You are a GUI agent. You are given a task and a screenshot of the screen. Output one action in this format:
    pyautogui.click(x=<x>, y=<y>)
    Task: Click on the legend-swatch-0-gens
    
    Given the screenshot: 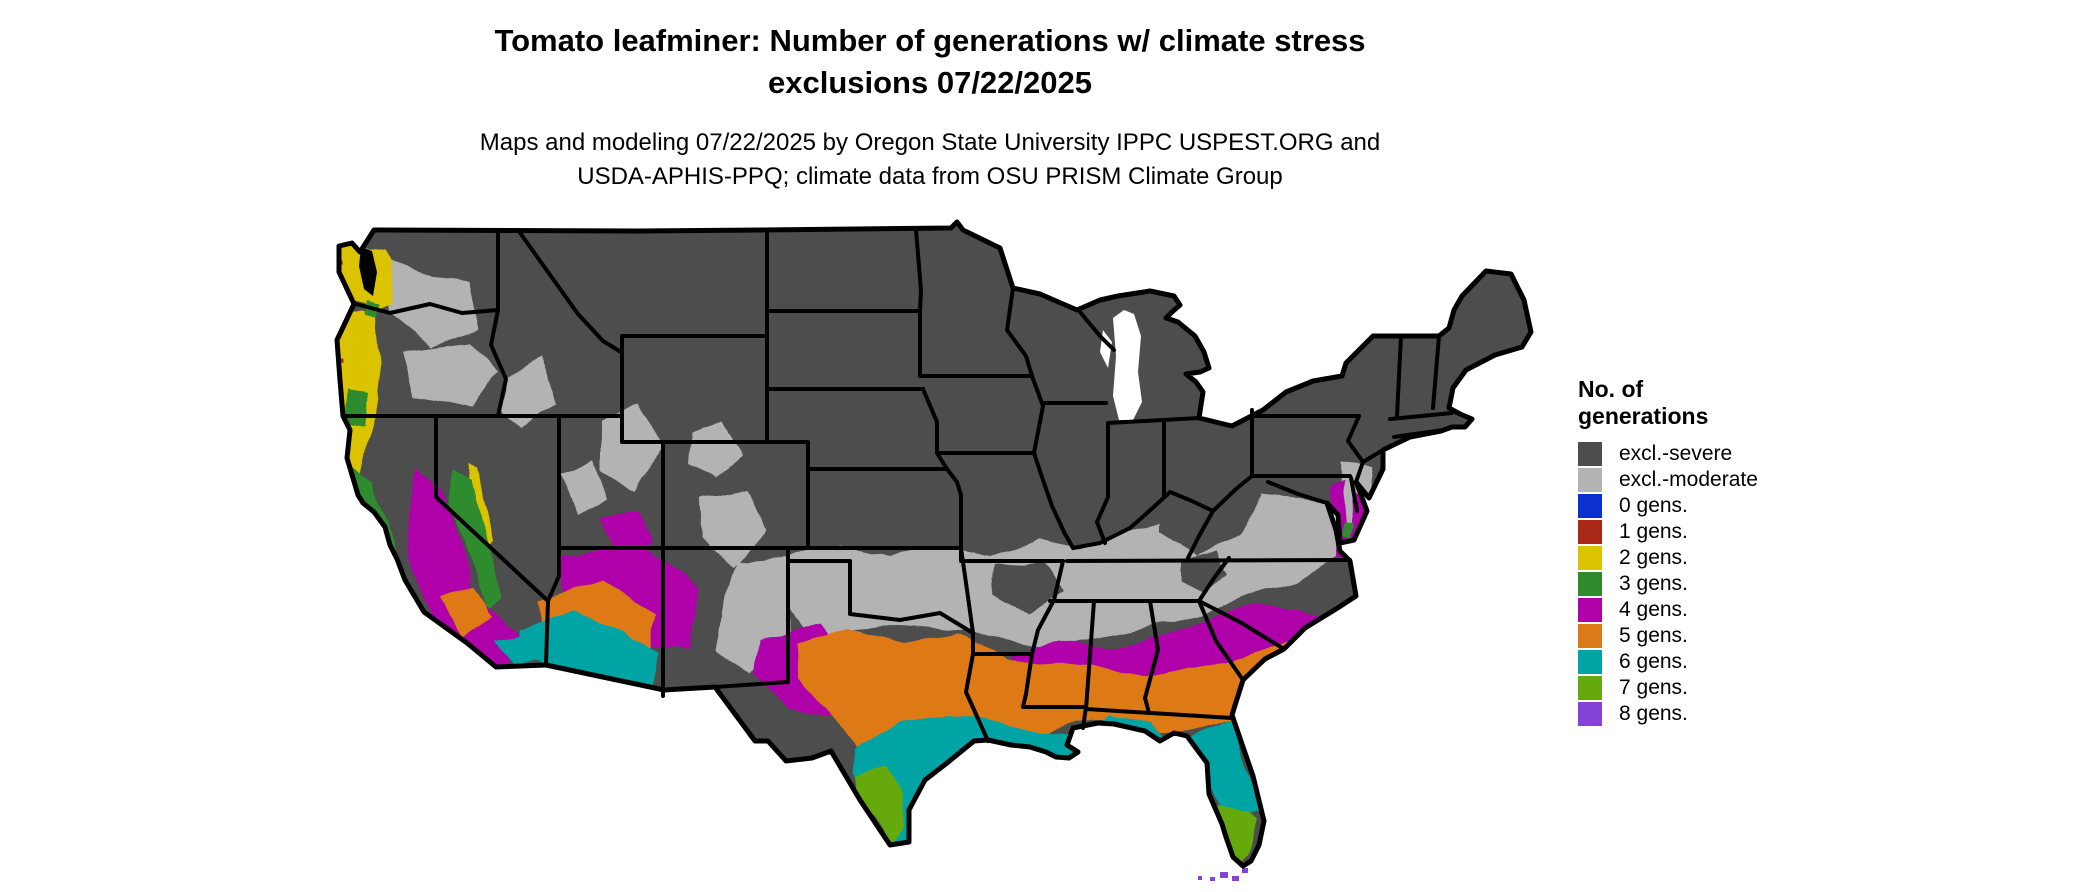 What is the action you would take?
    pyautogui.click(x=1590, y=506)
    